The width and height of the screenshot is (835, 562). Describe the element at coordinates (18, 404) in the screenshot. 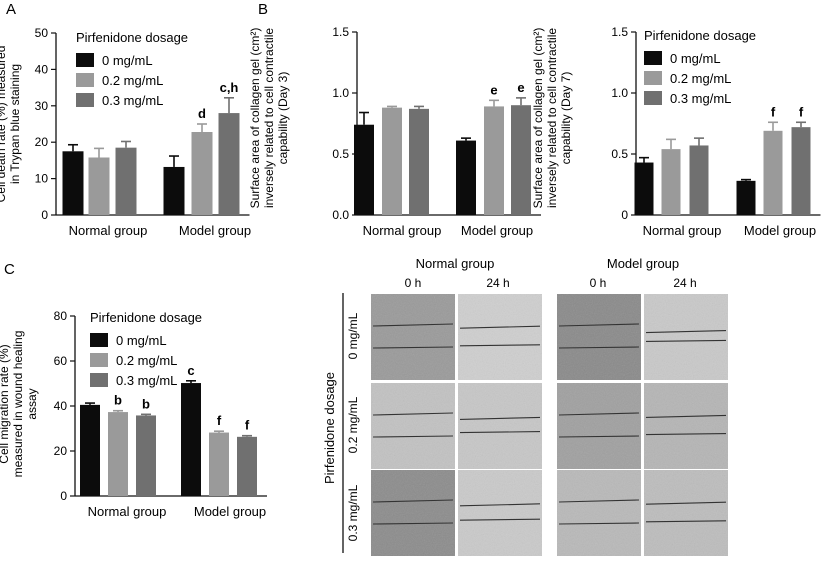

I see `chart-c-y-label-line-1: measured in wound healing` at that location.